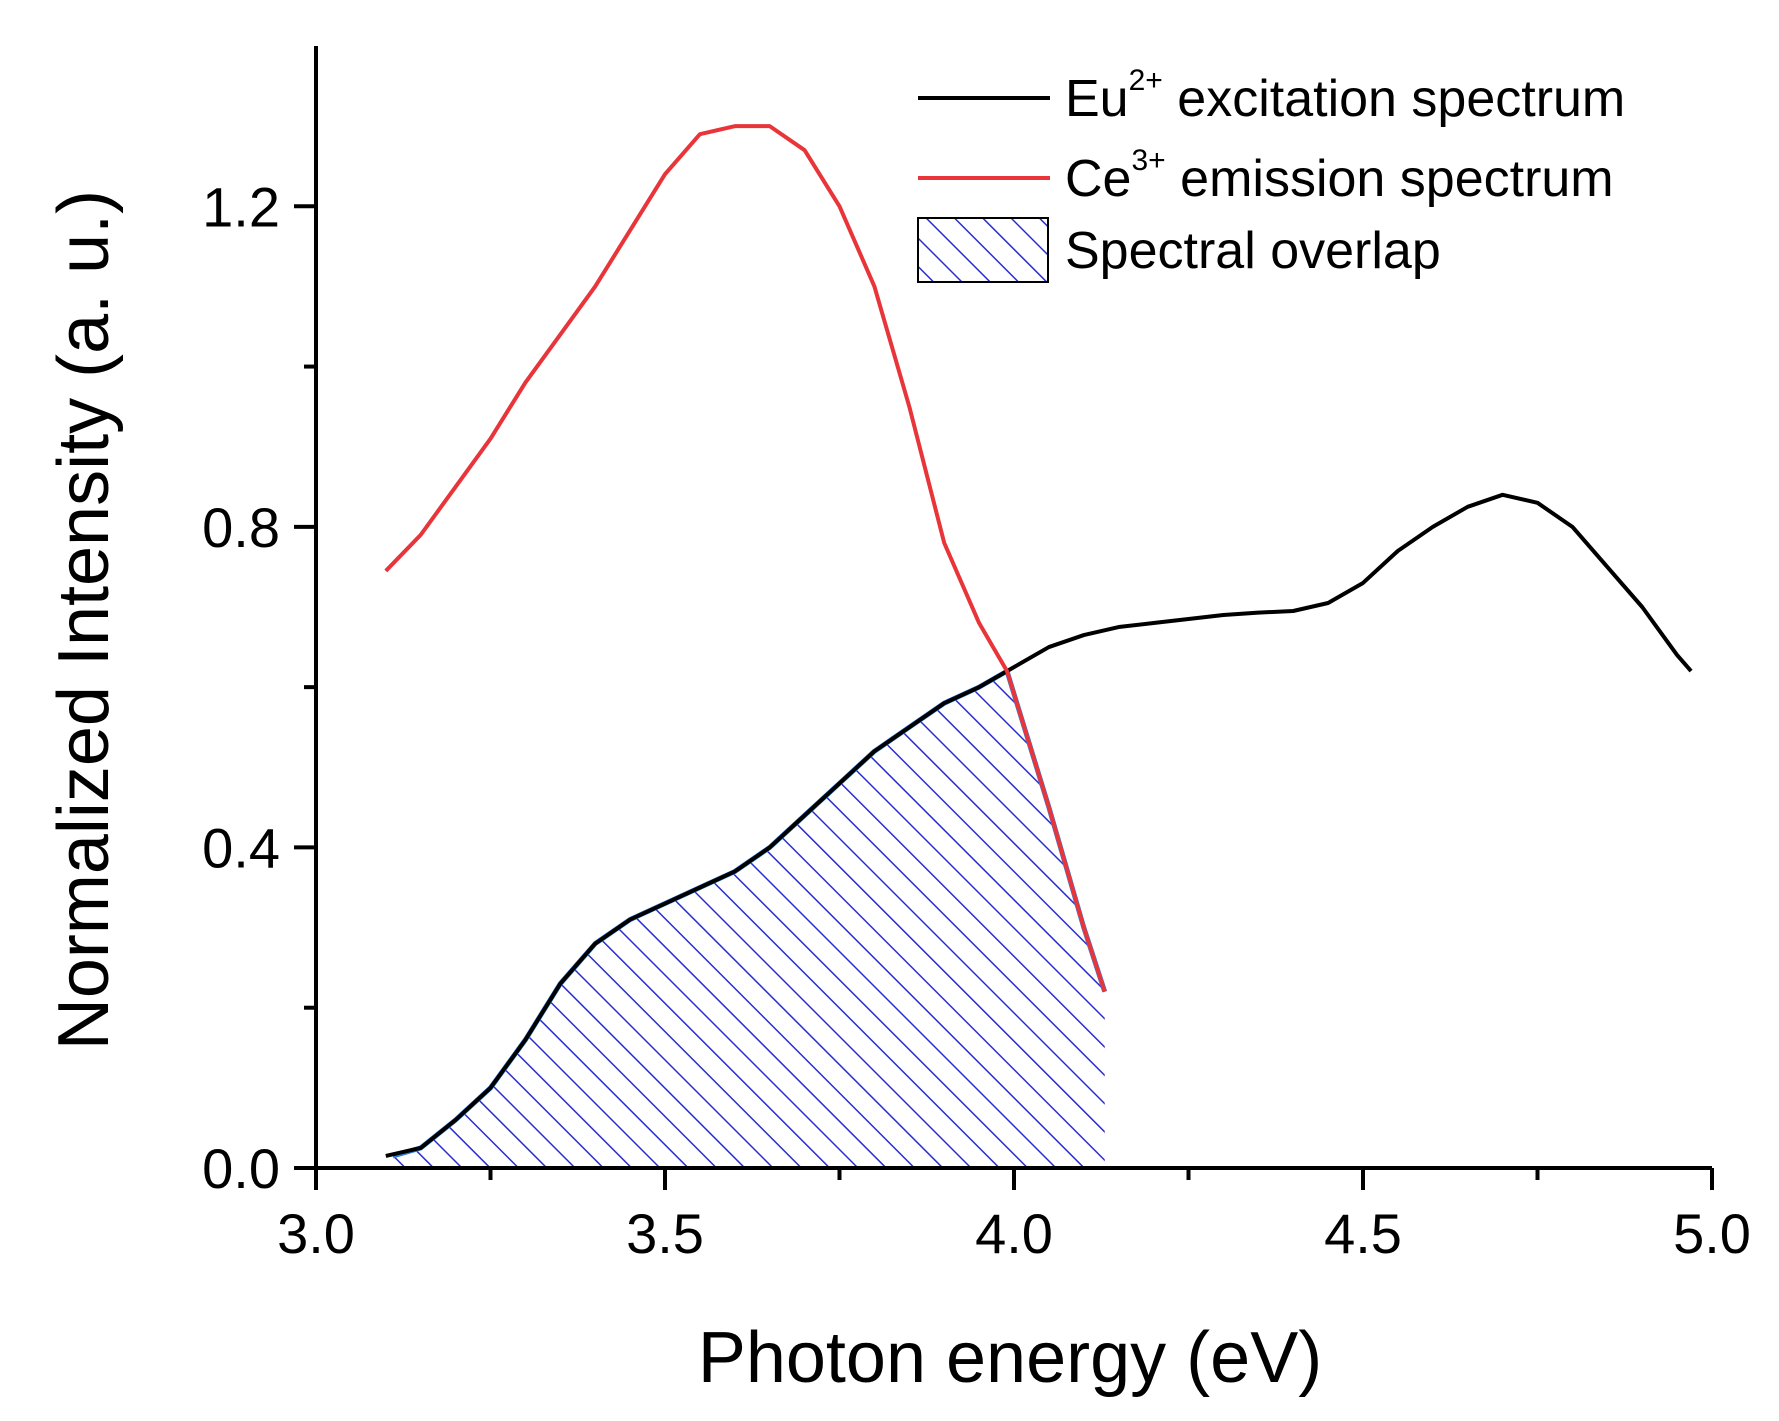 The image size is (1779, 1421). I want to click on legend-label-excitation: Eu2+ excitation spectrum, so click(1345, 96).